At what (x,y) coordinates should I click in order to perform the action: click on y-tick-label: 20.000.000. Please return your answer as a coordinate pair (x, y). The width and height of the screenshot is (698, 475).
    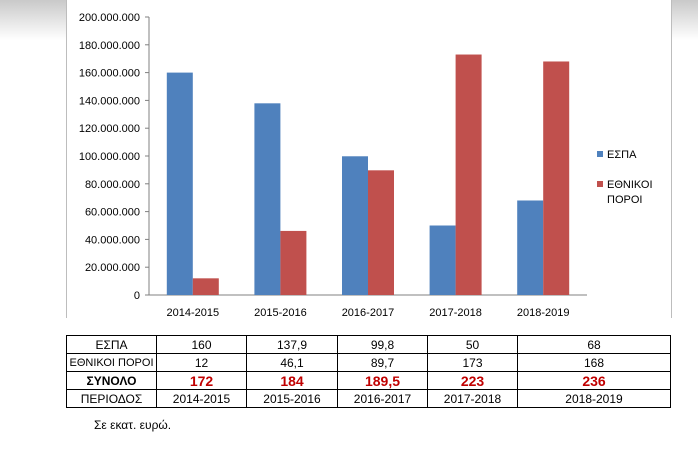
    Looking at the image, I should click on (112, 268).